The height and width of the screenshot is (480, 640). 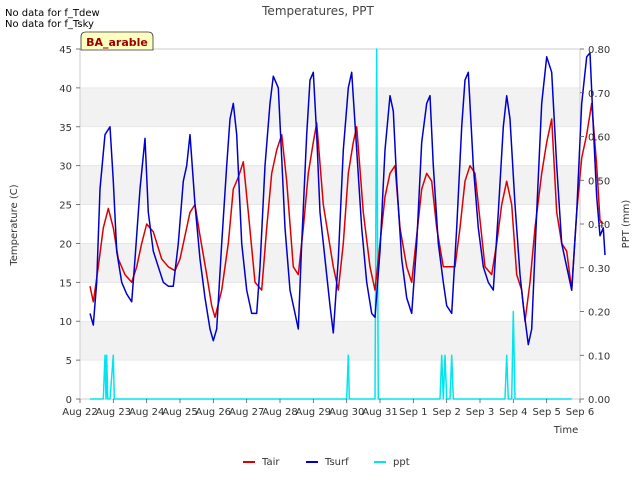 I want to click on no-data-note-tsky: No data for f_Tsky, so click(x=49, y=24).